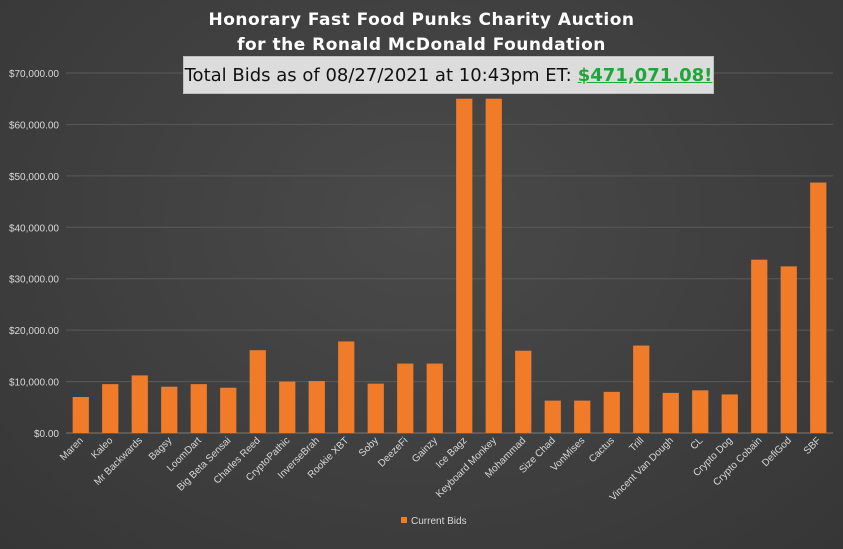 The image size is (843, 549). I want to click on y-tick-label: $0.00, so click(46, 434).